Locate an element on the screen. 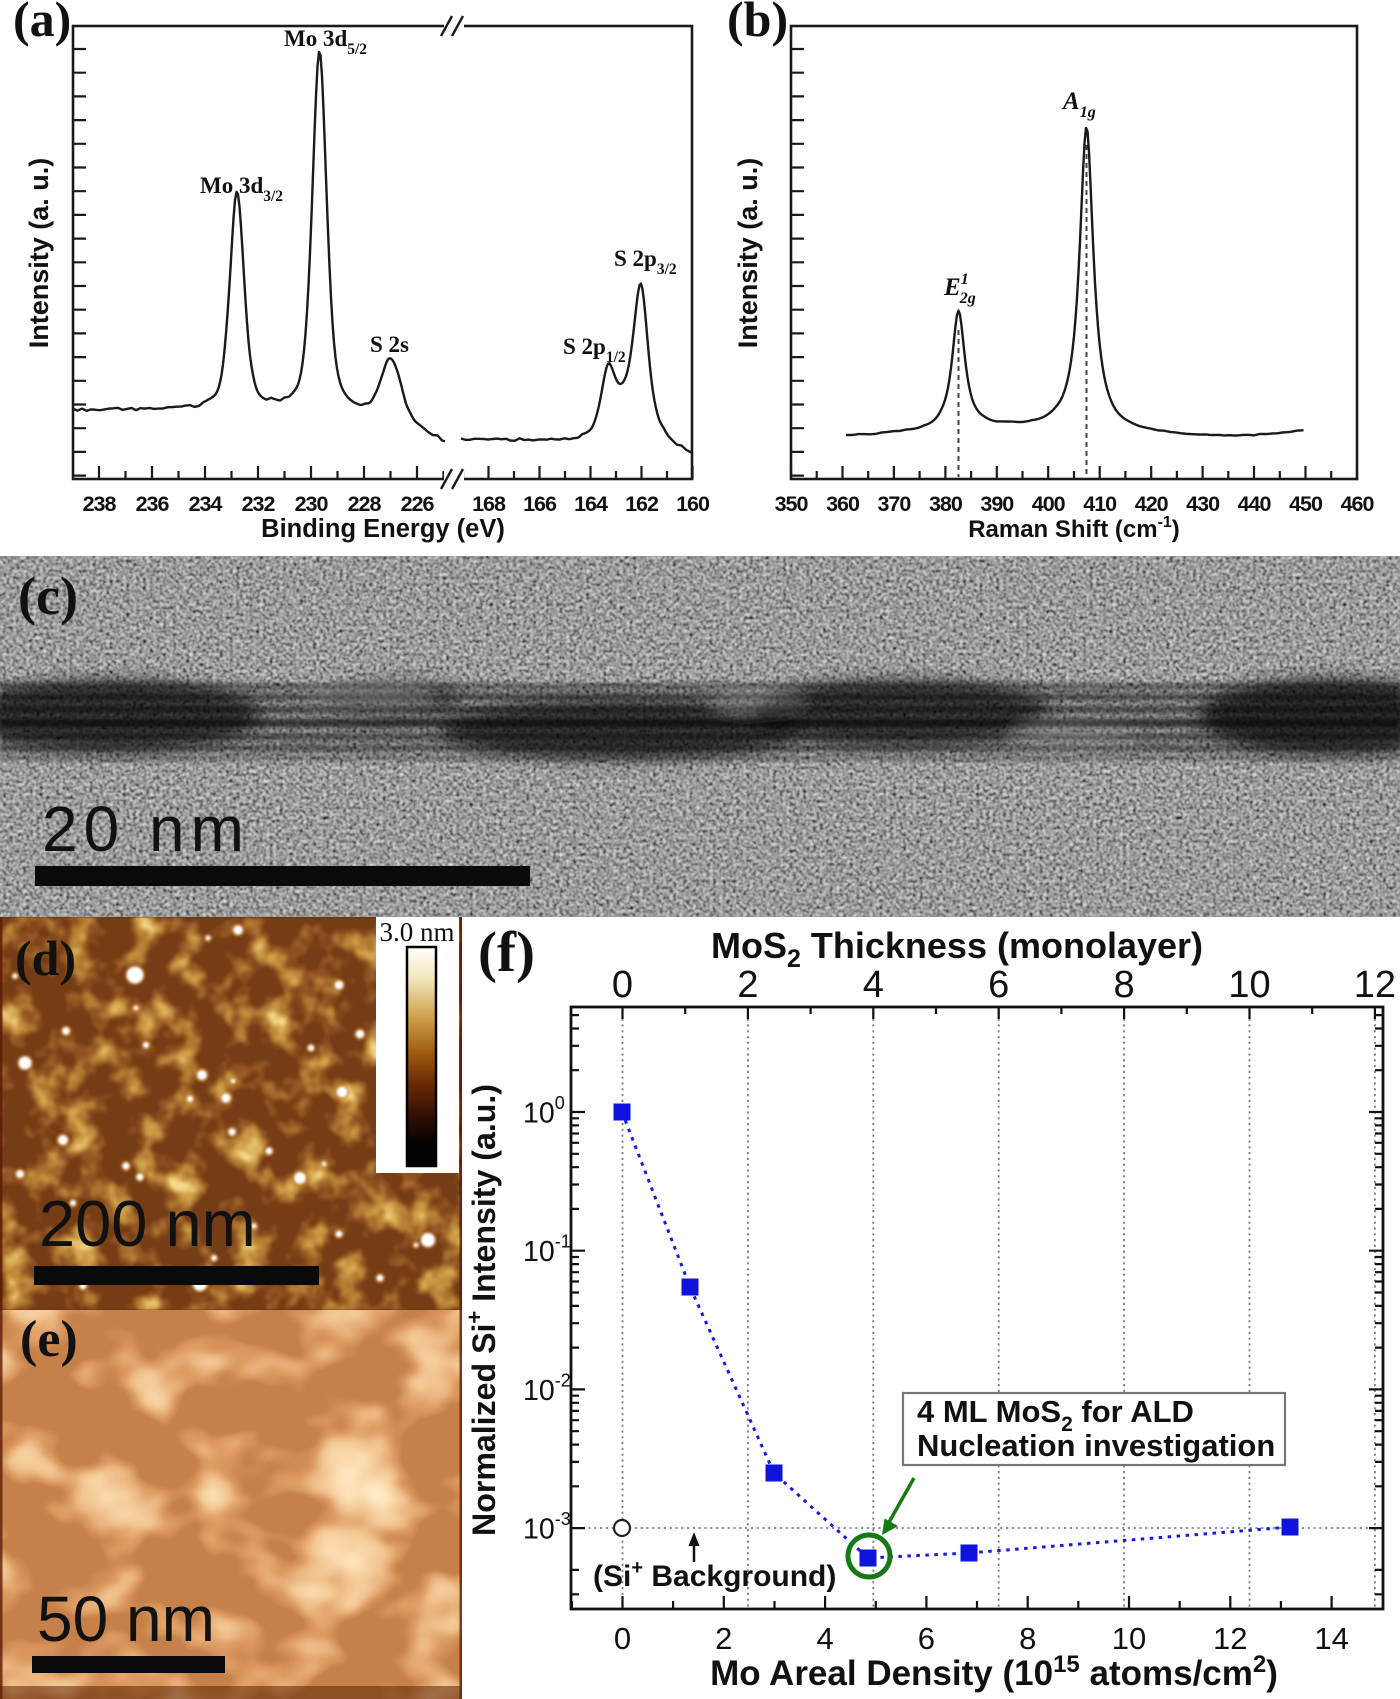 The width and height of the screenshot is (1400, 1699). svg-text: (d) is located at coordinates (45, 958).